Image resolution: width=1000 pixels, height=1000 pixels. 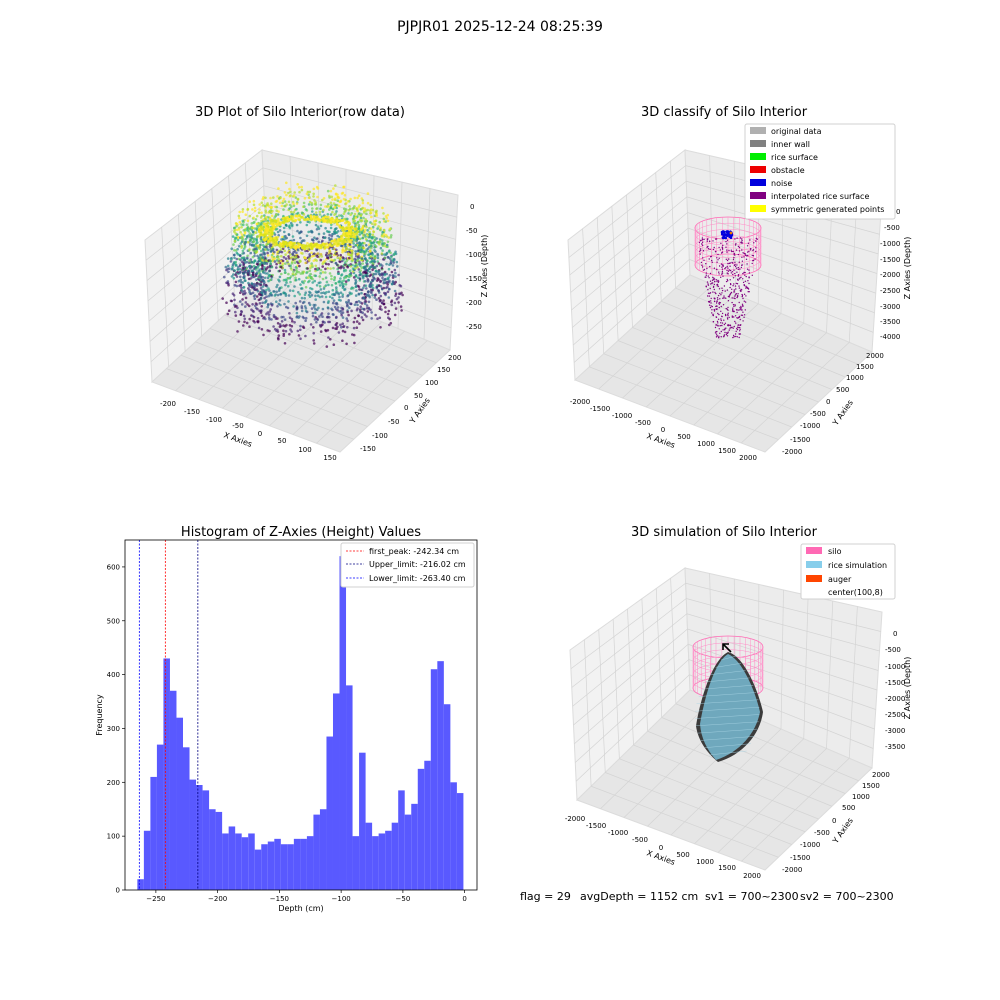 What do you see at coordinates (827, 209) in the screenshot?
I see `legend-label-symmetric: symmetric generated points` at bounding box center [827, 209].